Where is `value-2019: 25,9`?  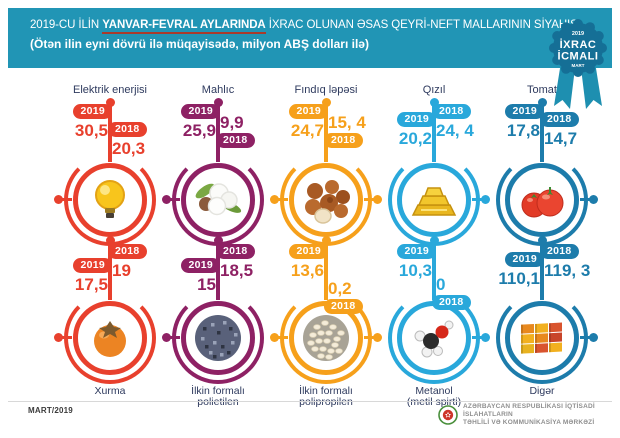
value-2019: 25,9 is located at coordinates (199, 130).